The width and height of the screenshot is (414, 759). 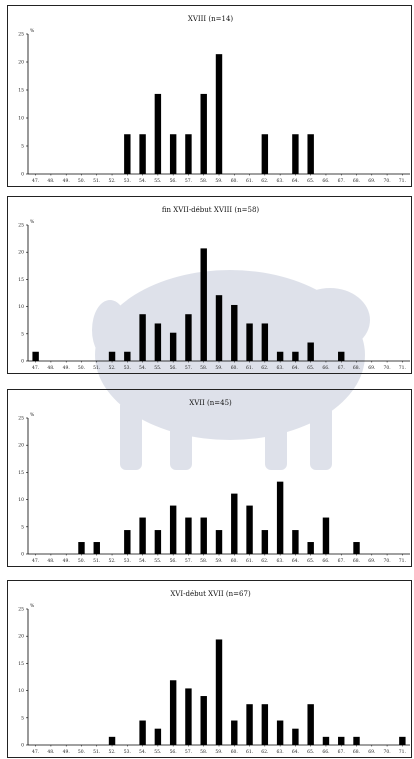 I want to click on x-tick-label: 47., so click(x=36, y=561).